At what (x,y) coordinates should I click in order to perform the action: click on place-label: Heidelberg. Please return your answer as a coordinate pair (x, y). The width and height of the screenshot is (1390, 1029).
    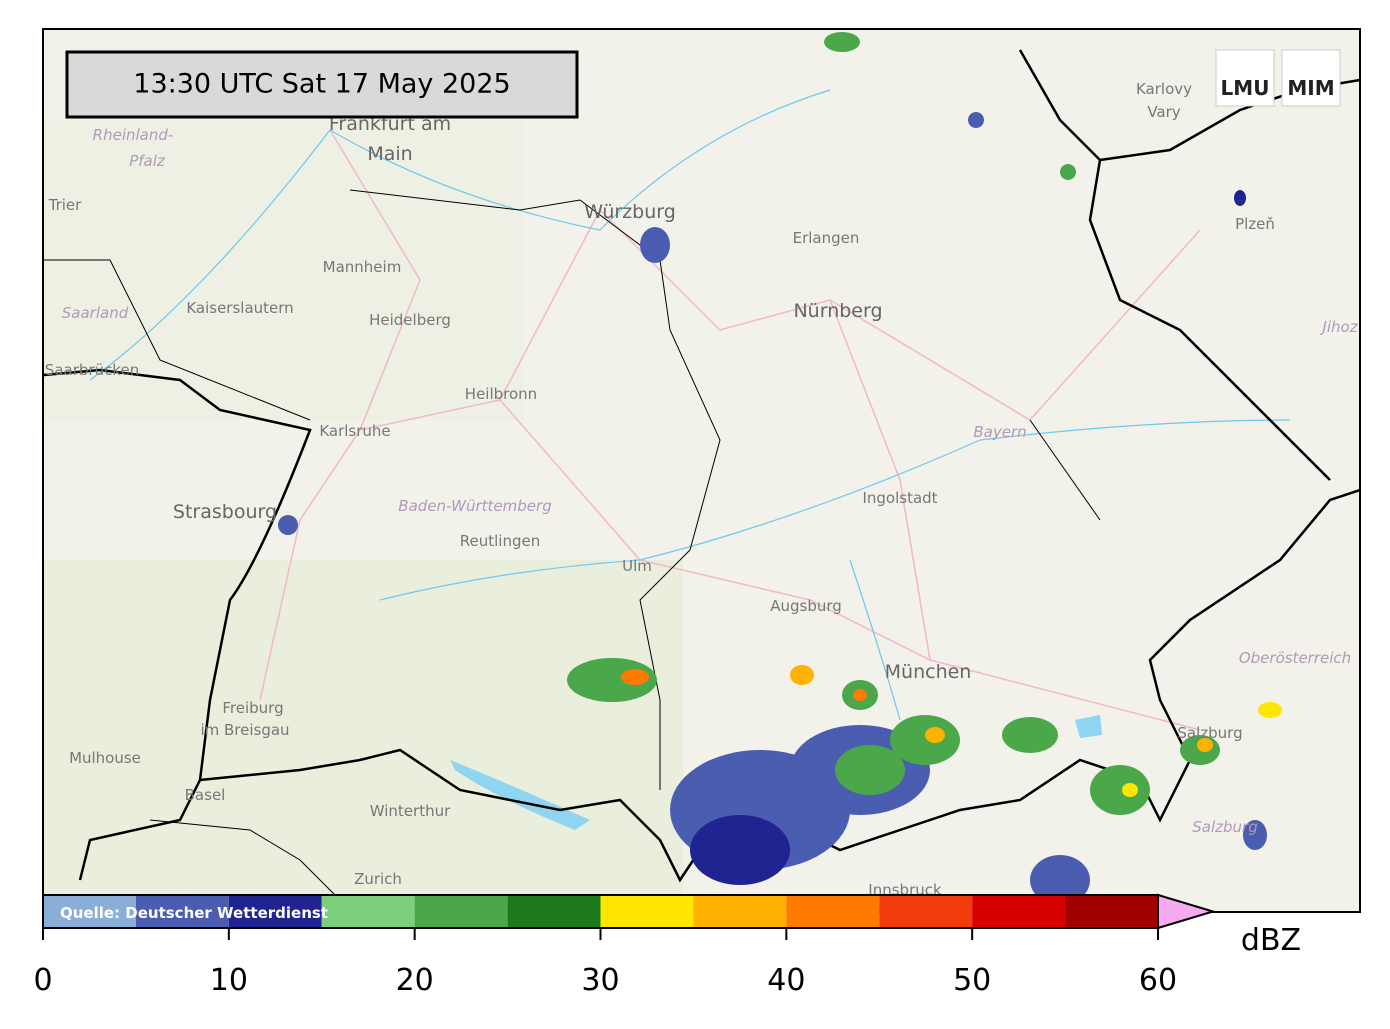
    Looking at the image, I should click on (410, 320).